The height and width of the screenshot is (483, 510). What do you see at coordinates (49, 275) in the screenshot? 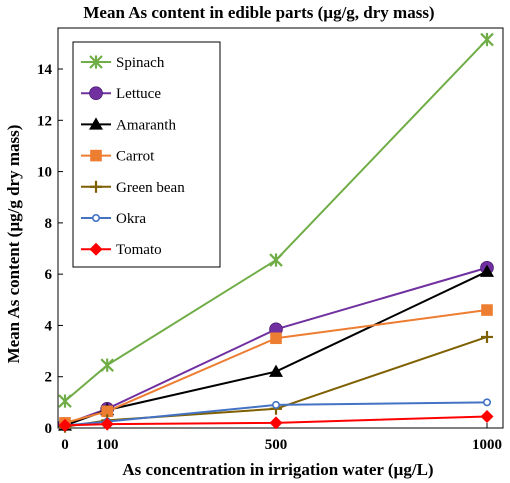
I see `y-tick-label: 6` at bounding box center [49, 275].